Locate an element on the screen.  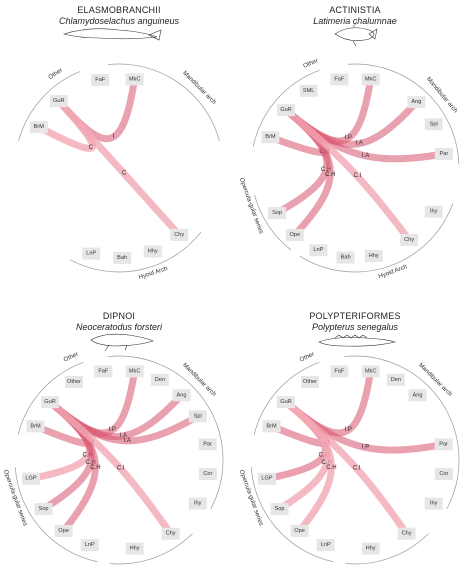
structure-box: GuR is located at coordinates (286, 402).